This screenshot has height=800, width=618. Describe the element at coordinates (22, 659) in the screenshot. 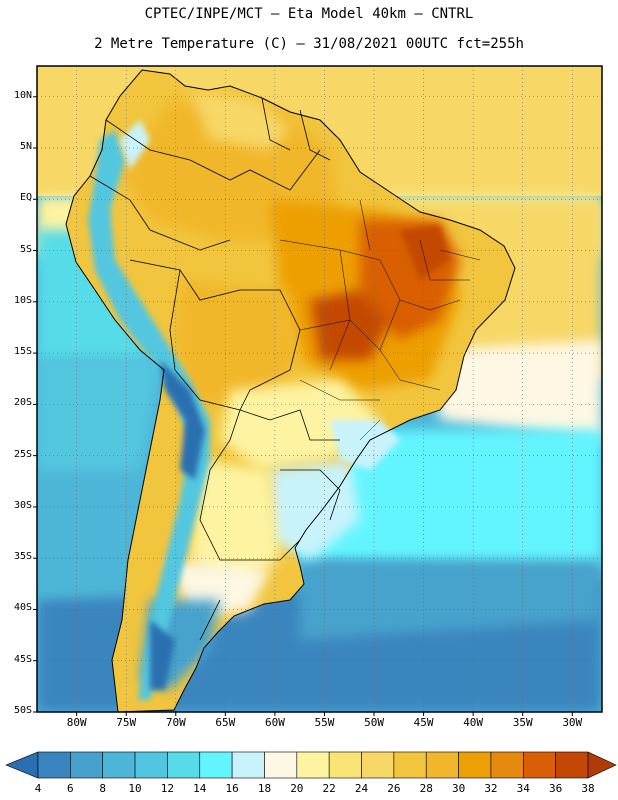

I see `lat-label: 45S` at that location.